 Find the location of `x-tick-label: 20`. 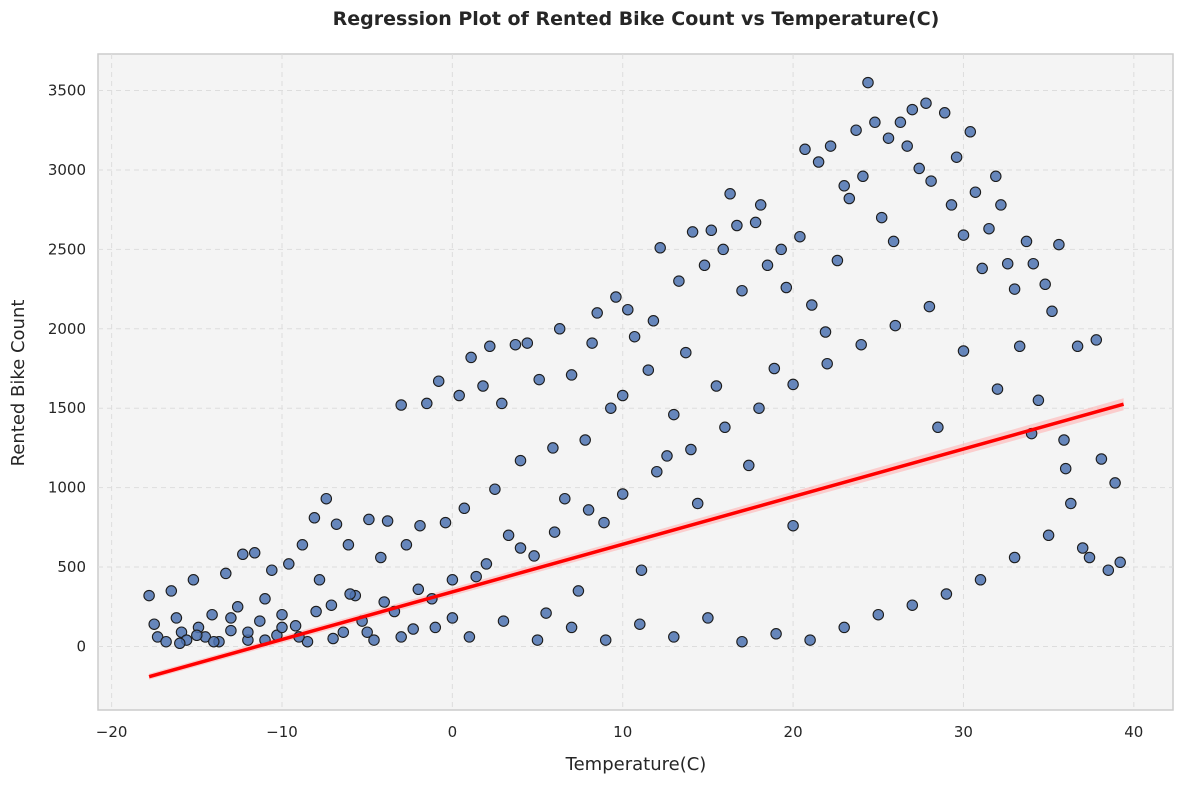

x-tick-label: 20 is located at coordinates (793, 732).